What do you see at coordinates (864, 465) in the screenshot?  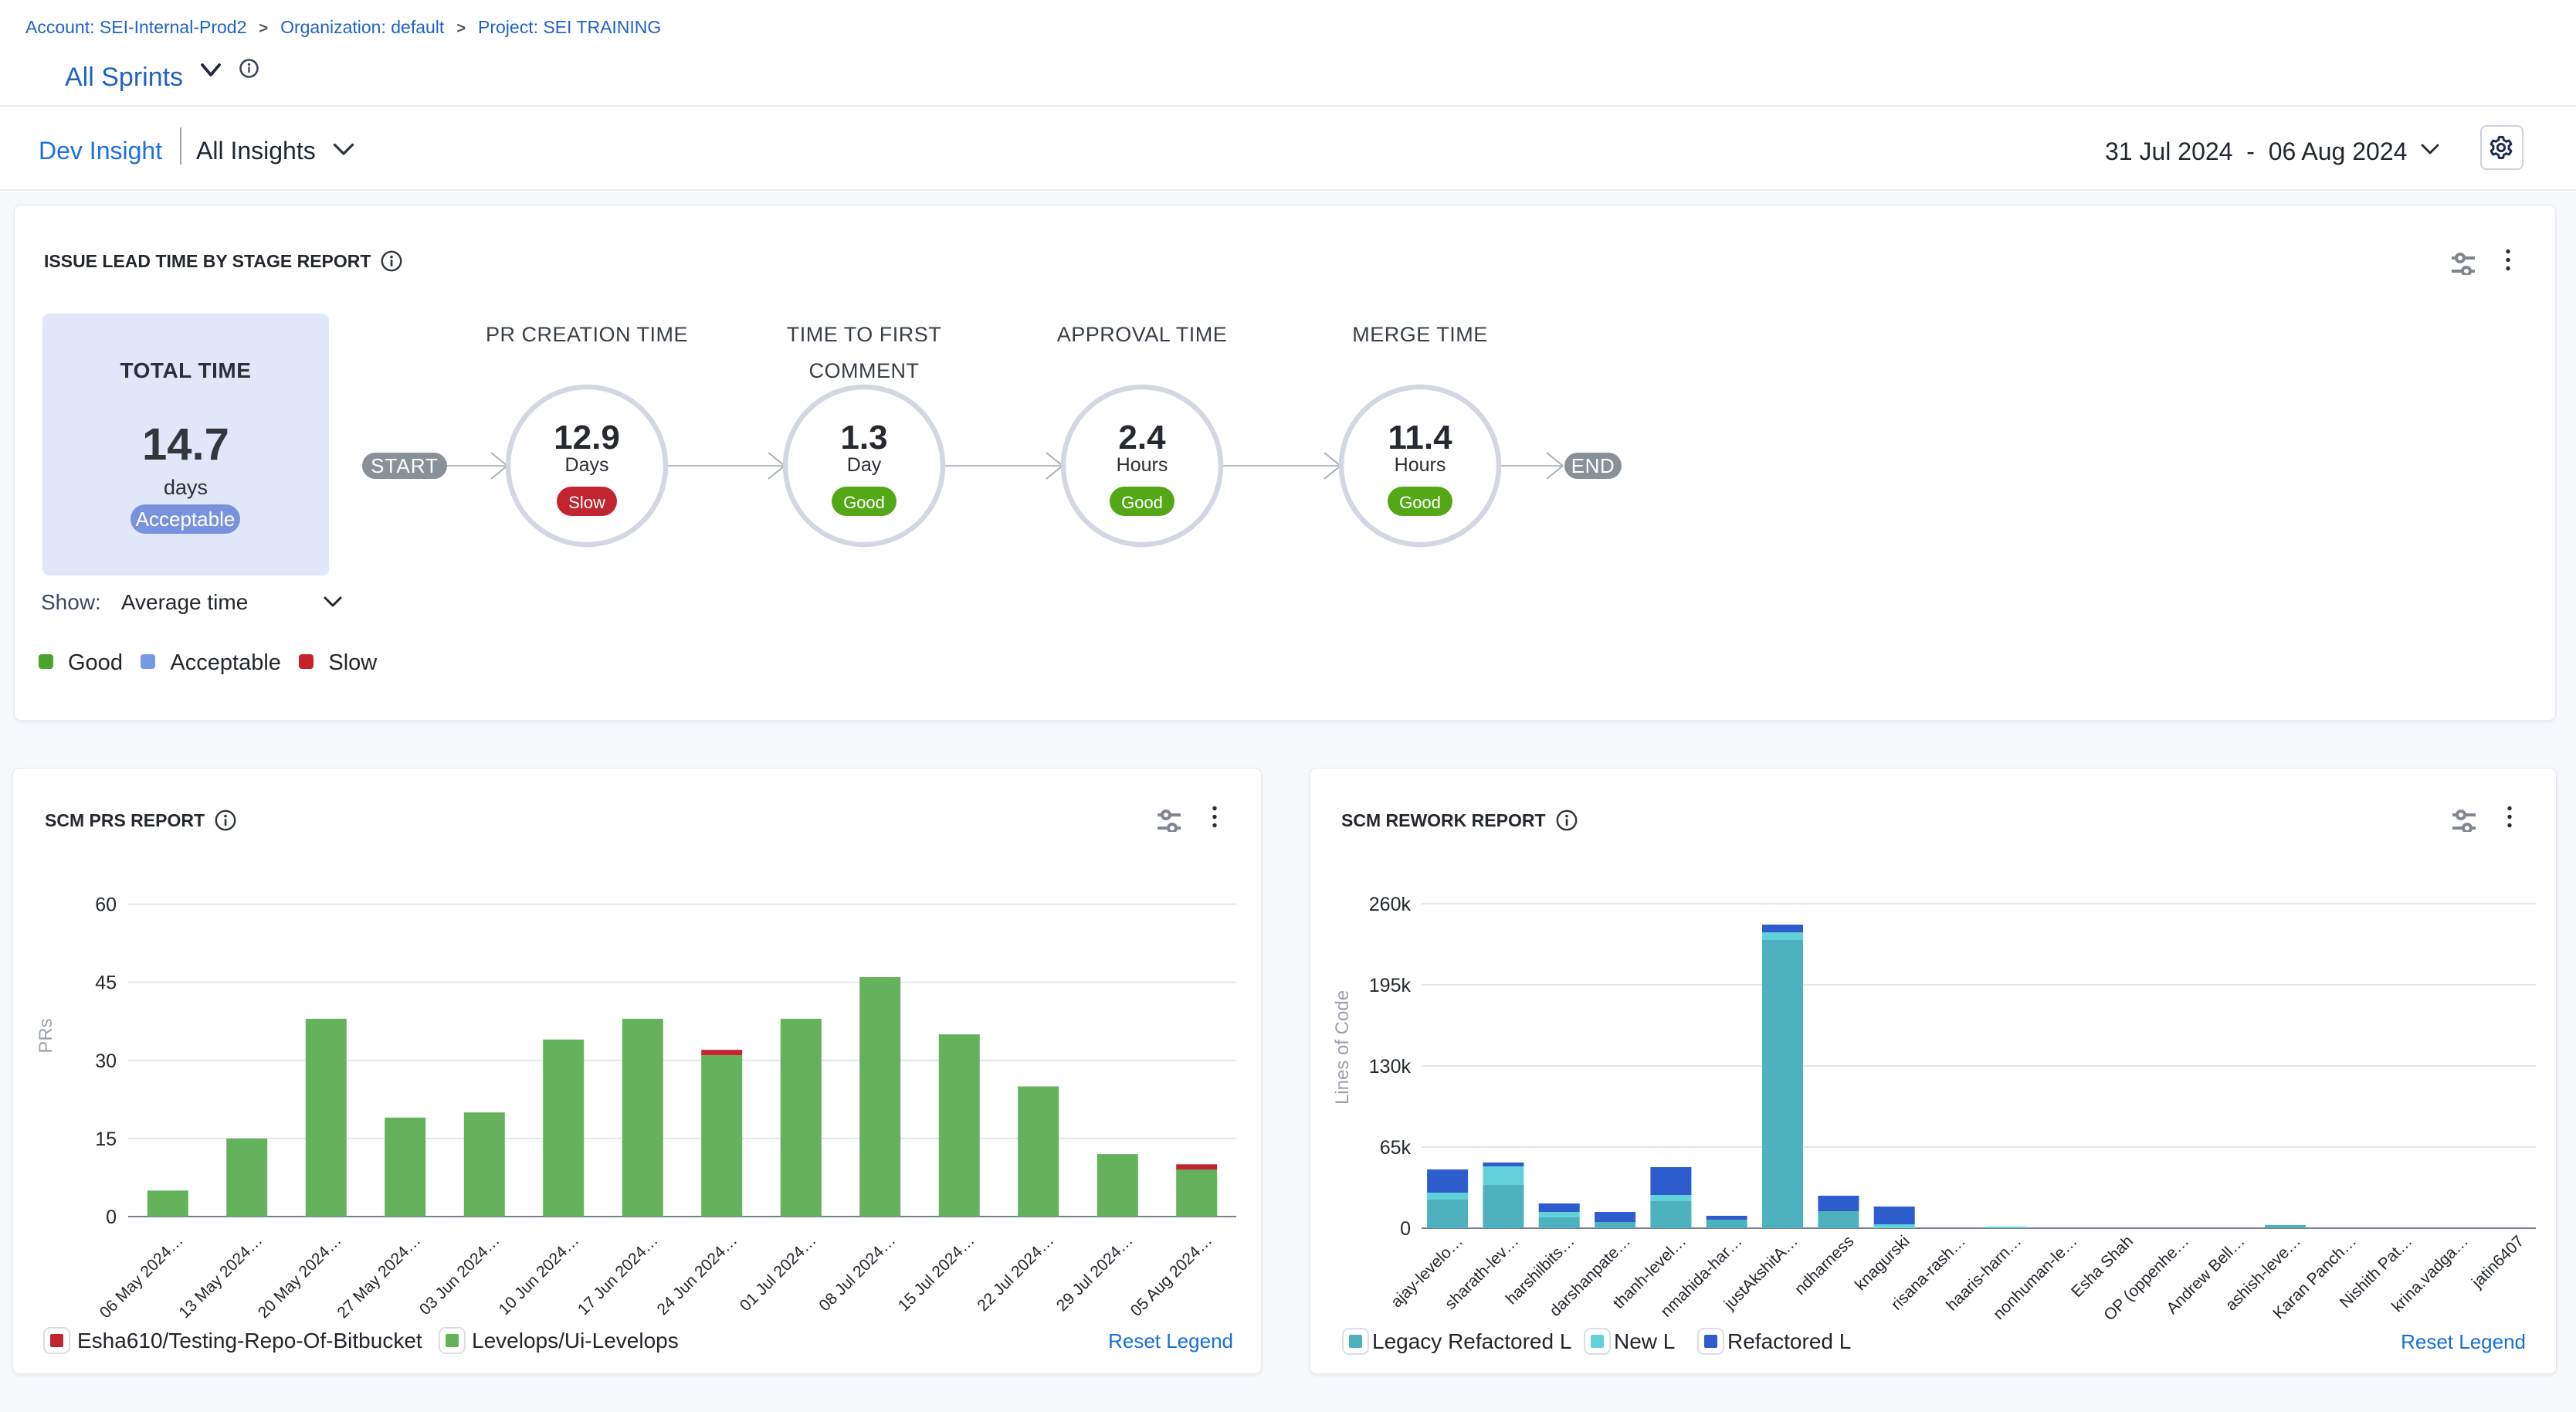 I see `svg-text: Day` at bounding box center [864, 465].